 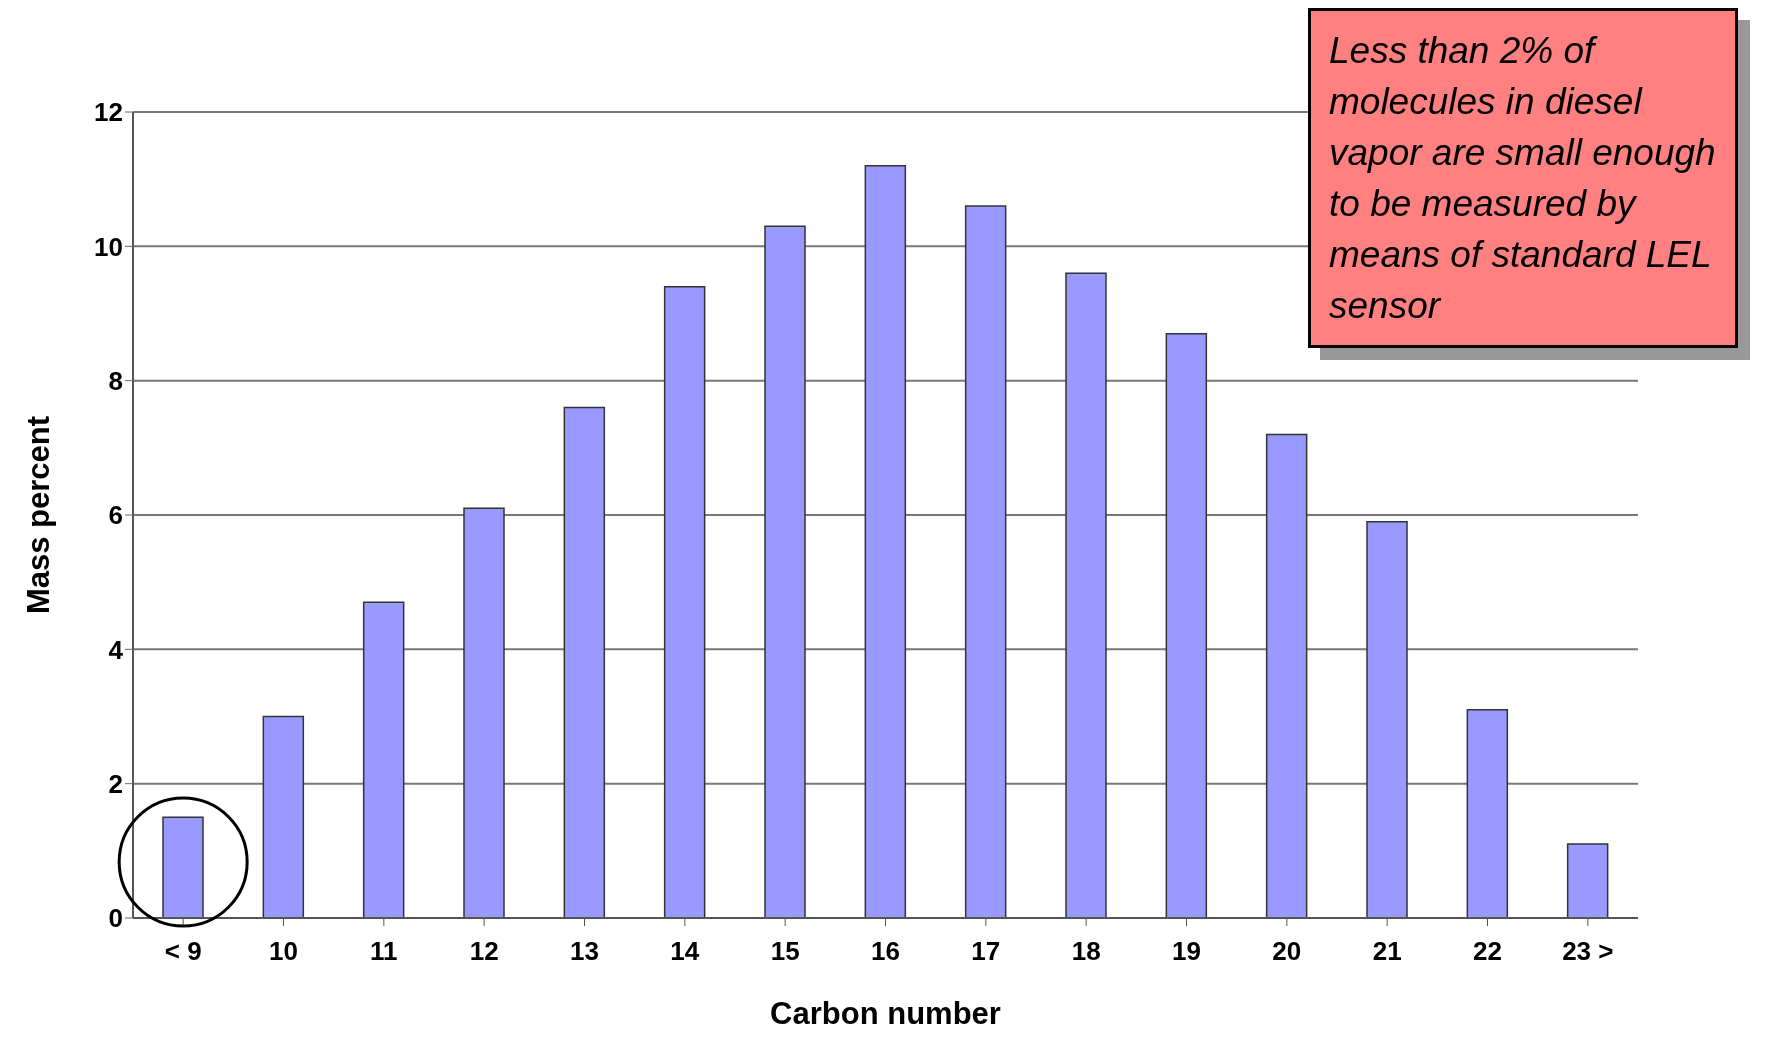 What do you see at coordinates (116, 649) in the screenshot?
I see `y-tick-label: 4` at bounding box center [116, 649].